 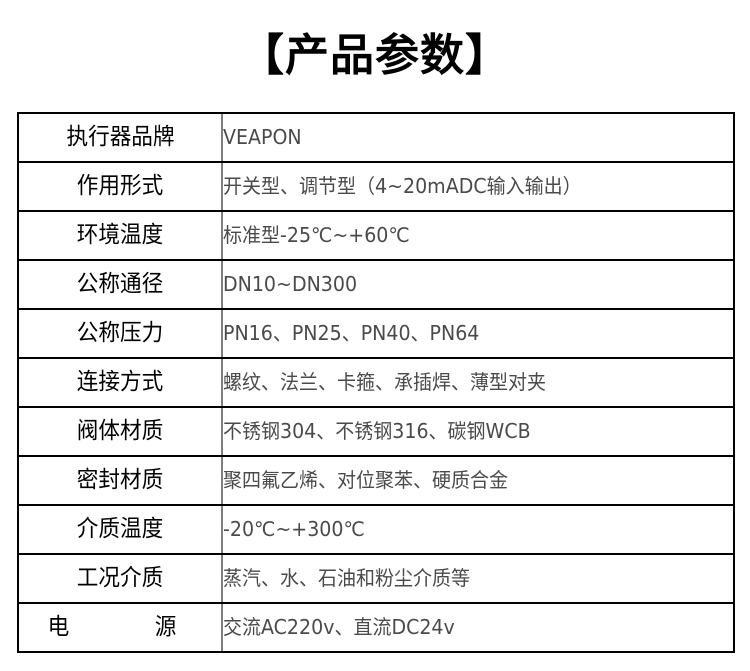 I want to click on table-row: 公称压力 PN16、PN25、PN40、PN64, so click(x=376, y=334).